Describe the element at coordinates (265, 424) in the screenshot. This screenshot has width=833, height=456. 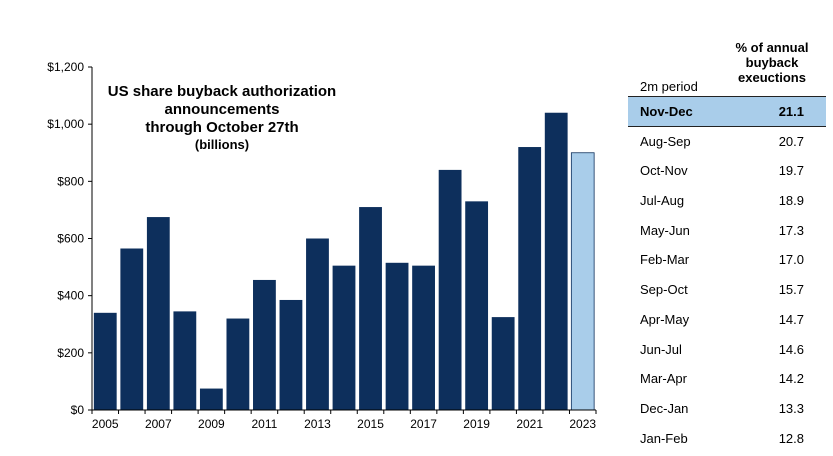
I see `x-tick-label: 2011` at that location.